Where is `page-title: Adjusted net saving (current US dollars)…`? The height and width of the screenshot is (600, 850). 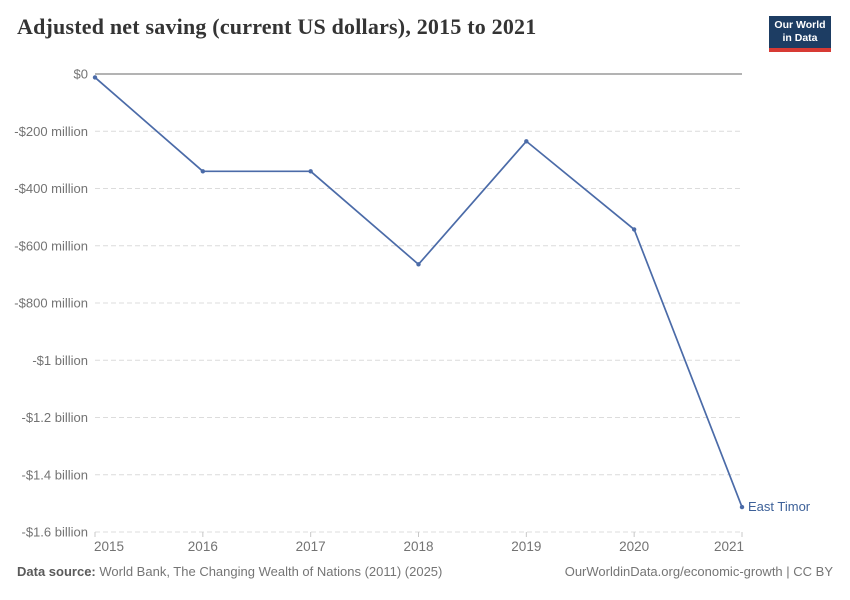
page-title: Adjusted net saving (current US dollars)… is located at coordinates (277, 26).